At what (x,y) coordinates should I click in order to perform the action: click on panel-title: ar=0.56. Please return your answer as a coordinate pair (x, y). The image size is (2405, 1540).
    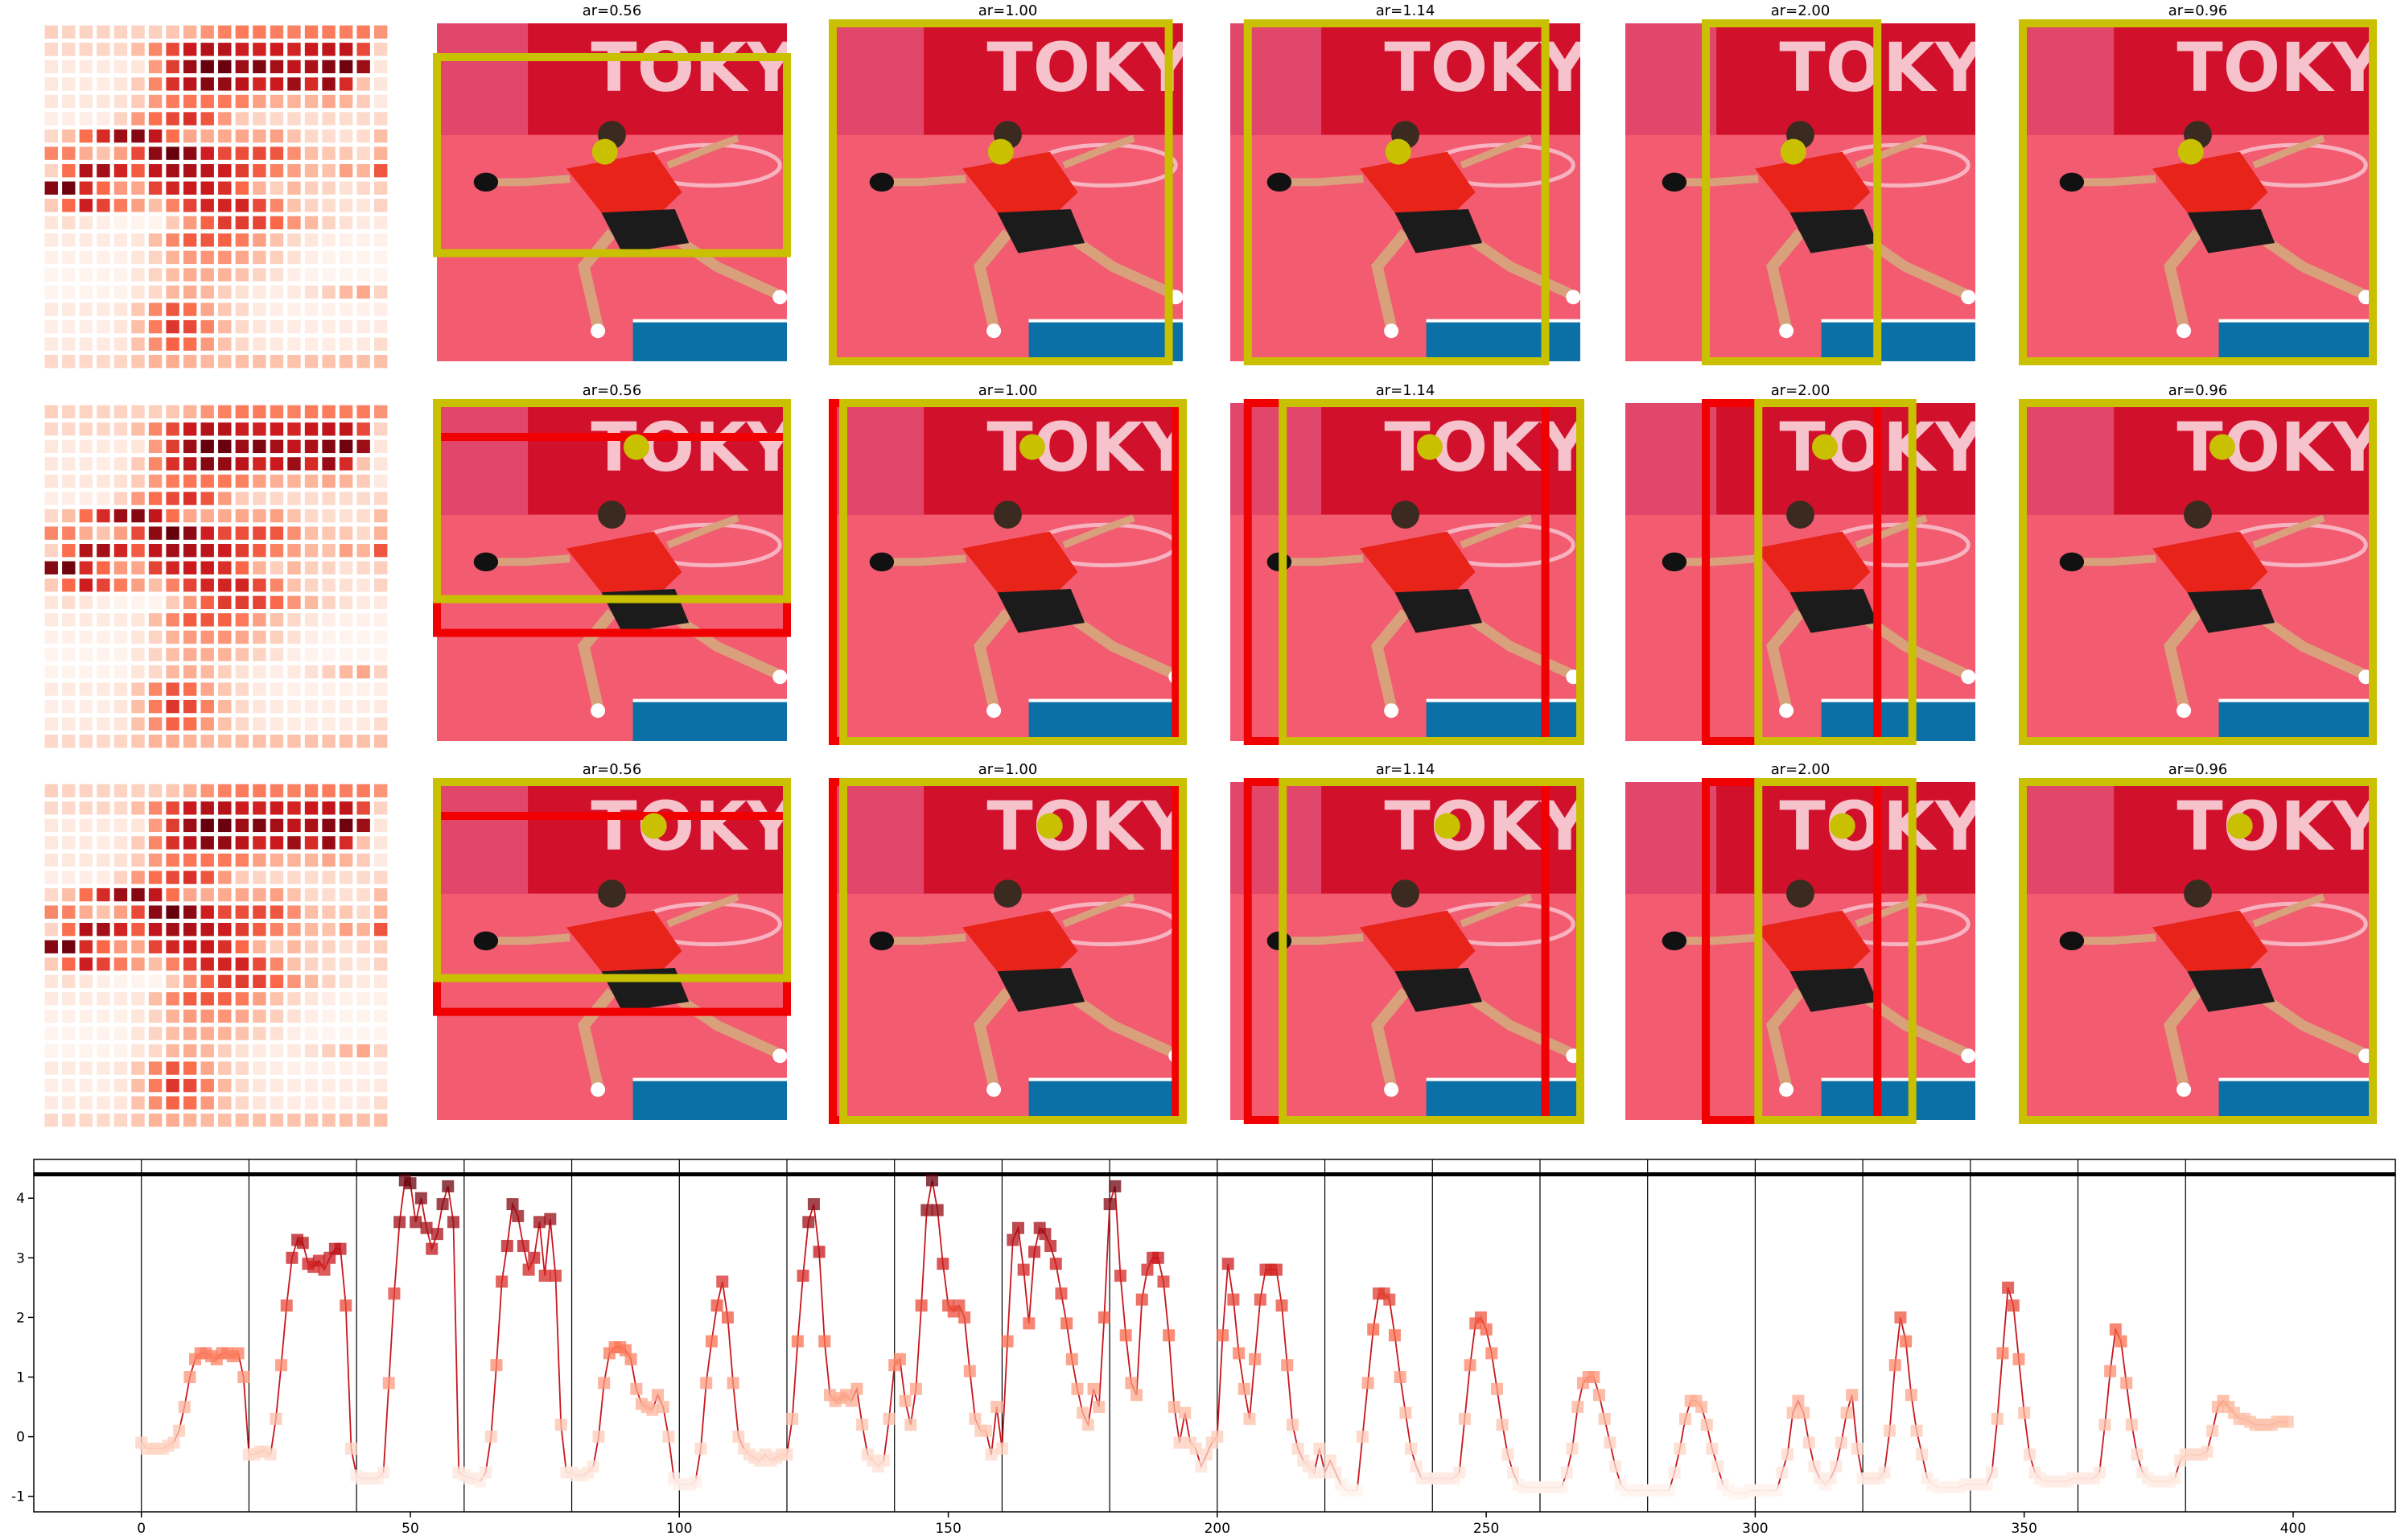
    Looking at the image, I should click on (612, 10).